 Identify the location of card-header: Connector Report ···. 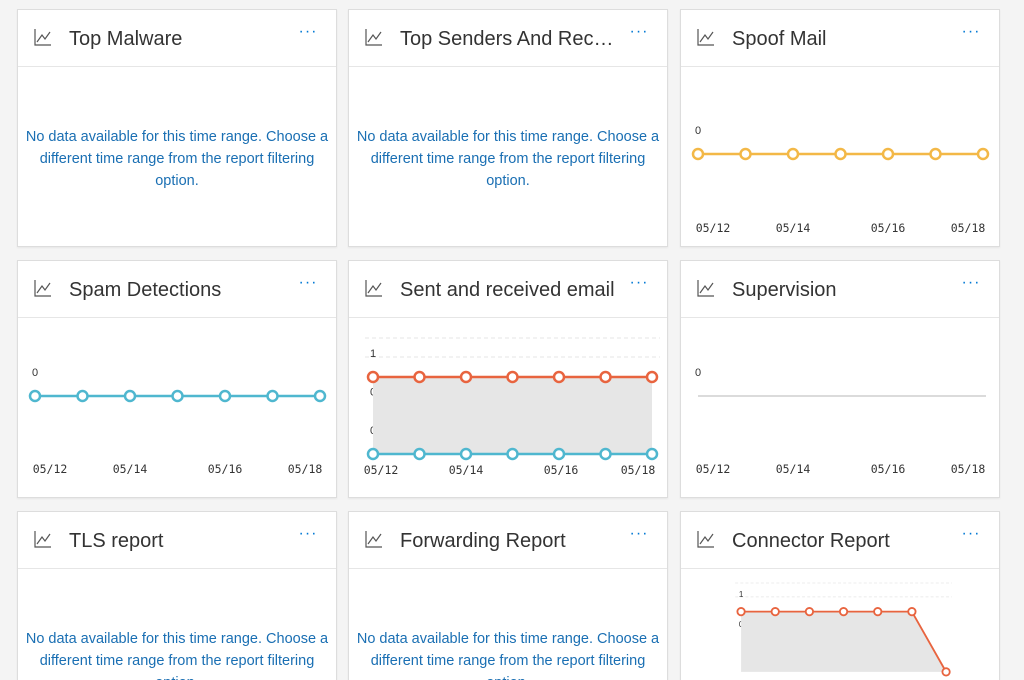
(840, 540).